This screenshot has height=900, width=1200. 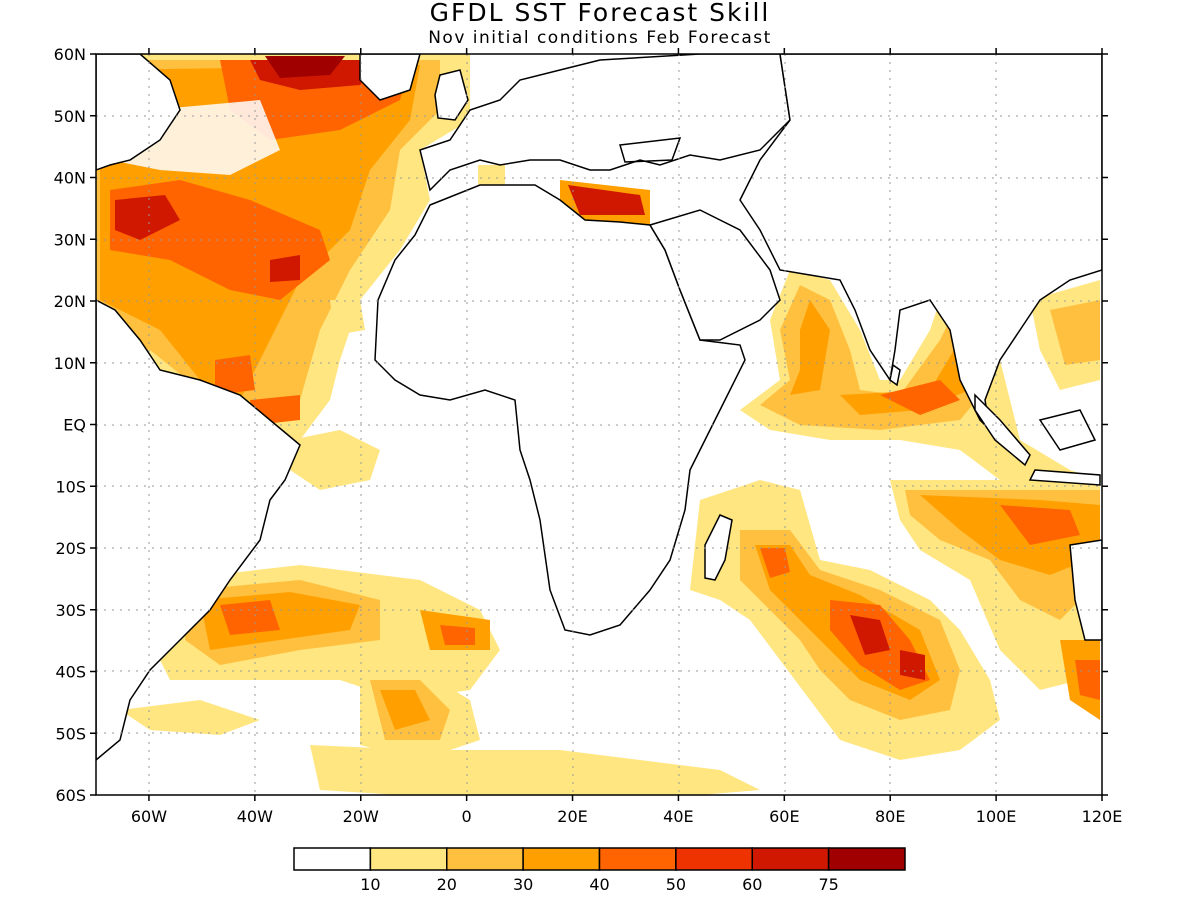 I want to click on chart-subtitle: Nov initial conditions Feb Forecast, so click(x=600, y=38).